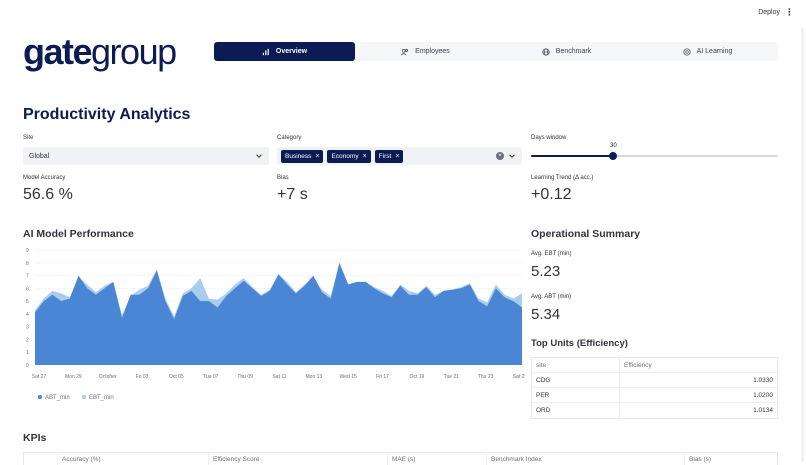  I want to click on x-tick-label: Sat 27, so click(39, 377).